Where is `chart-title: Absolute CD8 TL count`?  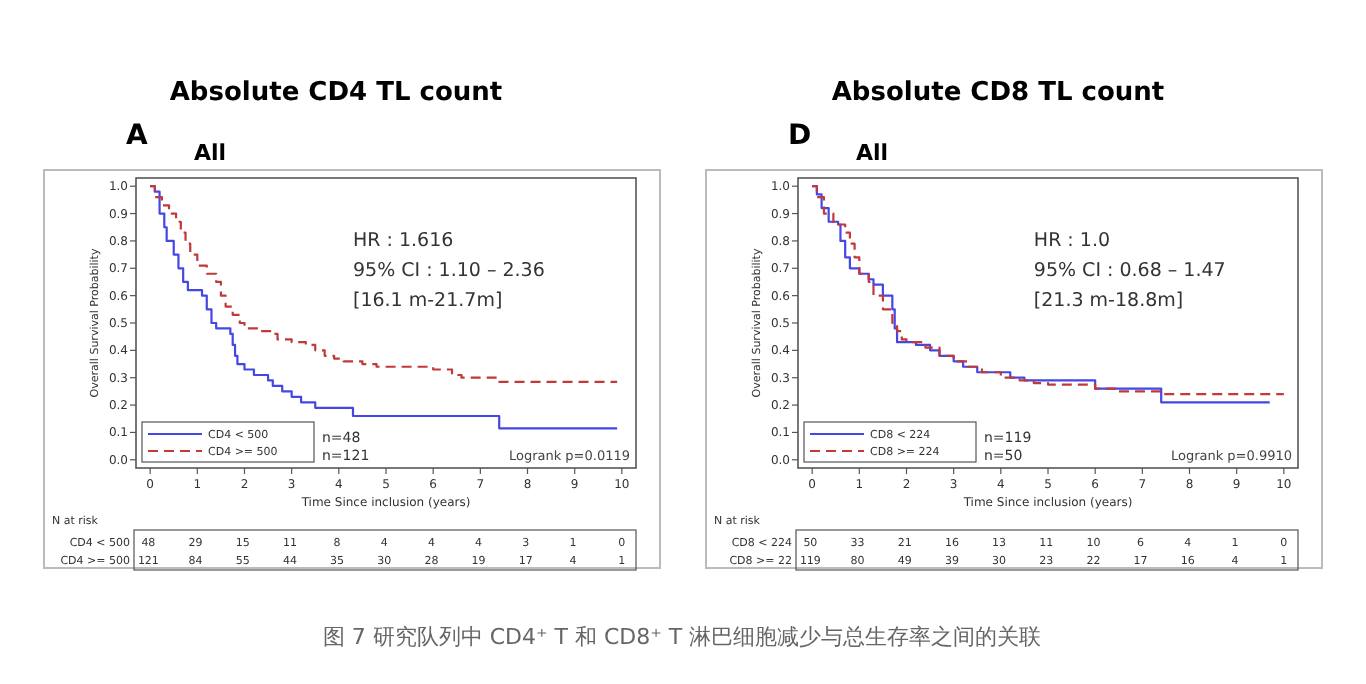 chart-title: Absolute CD8 TL count is located at coordinates (998, 93).